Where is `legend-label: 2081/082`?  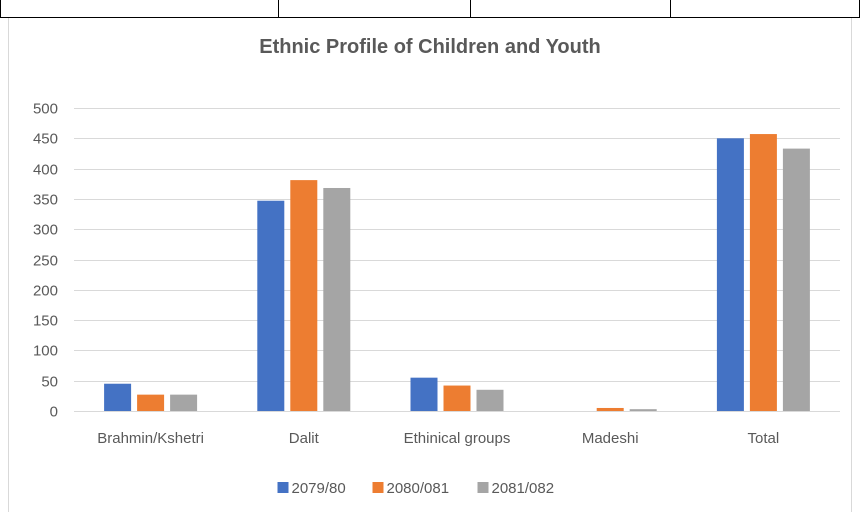
legend-label: 2081/082 is located at coordinates (523, 488).